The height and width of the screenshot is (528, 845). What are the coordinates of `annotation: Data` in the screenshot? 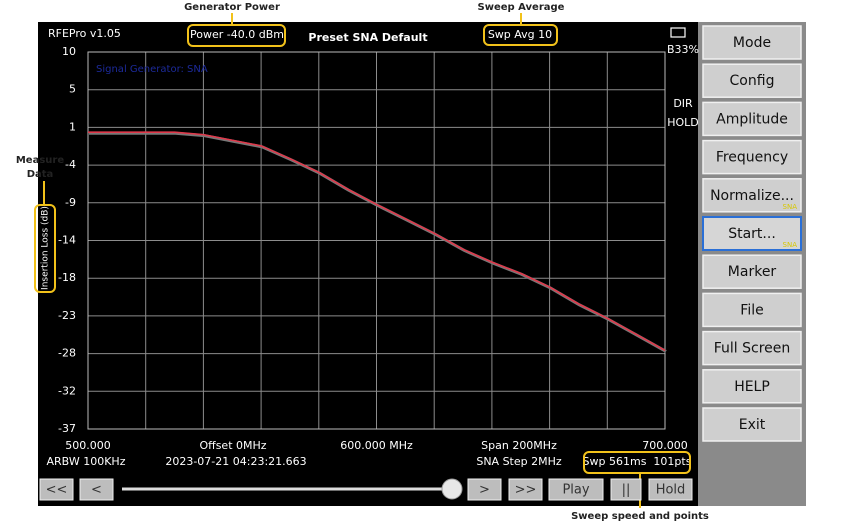 It's located at (40, 174).